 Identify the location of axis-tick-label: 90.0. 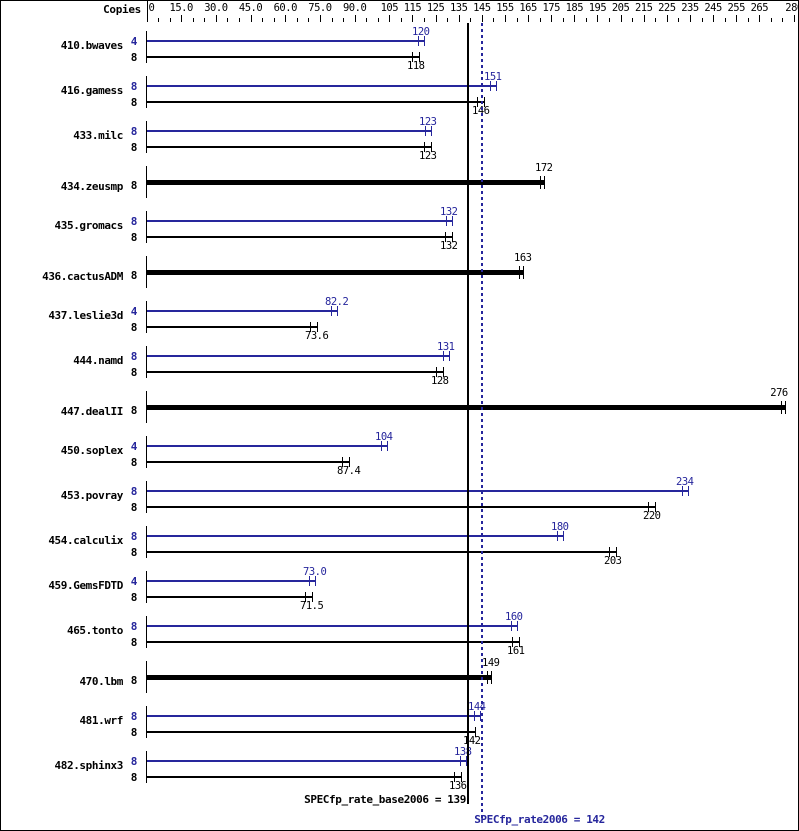
(354, 8).